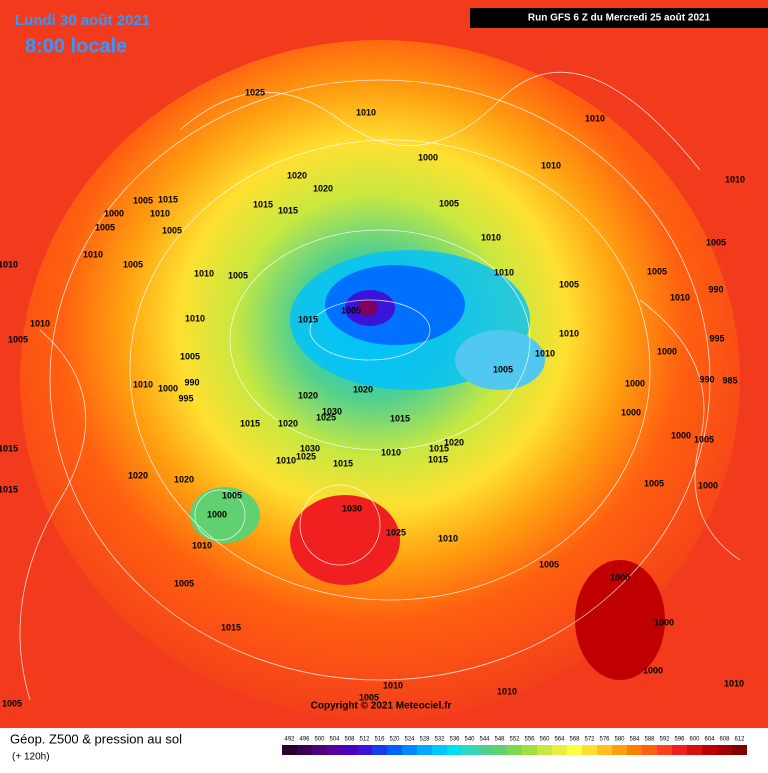 The height and width of the screenshot is (773, 768). Describe the element at coordinates (499, 740) in the screenshot. I see `colorbar-tick-label: 548` at that location.